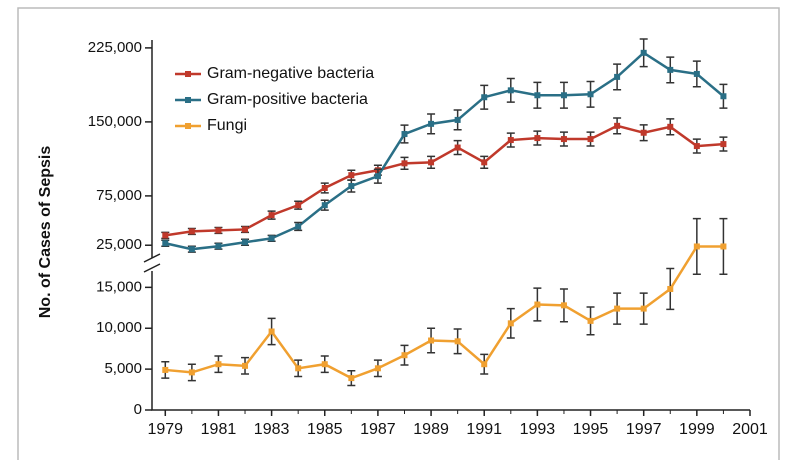  What do you see at coordinates (119, 244) in the screenshot?
I see `y-tick-label: 25,000` at bounding box center [119, 244].